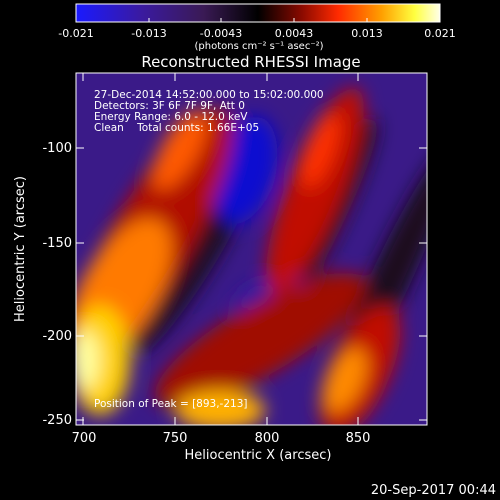  I want to click on y-axis-label: Heliocentric Y (arcsec), so click(20, 249).